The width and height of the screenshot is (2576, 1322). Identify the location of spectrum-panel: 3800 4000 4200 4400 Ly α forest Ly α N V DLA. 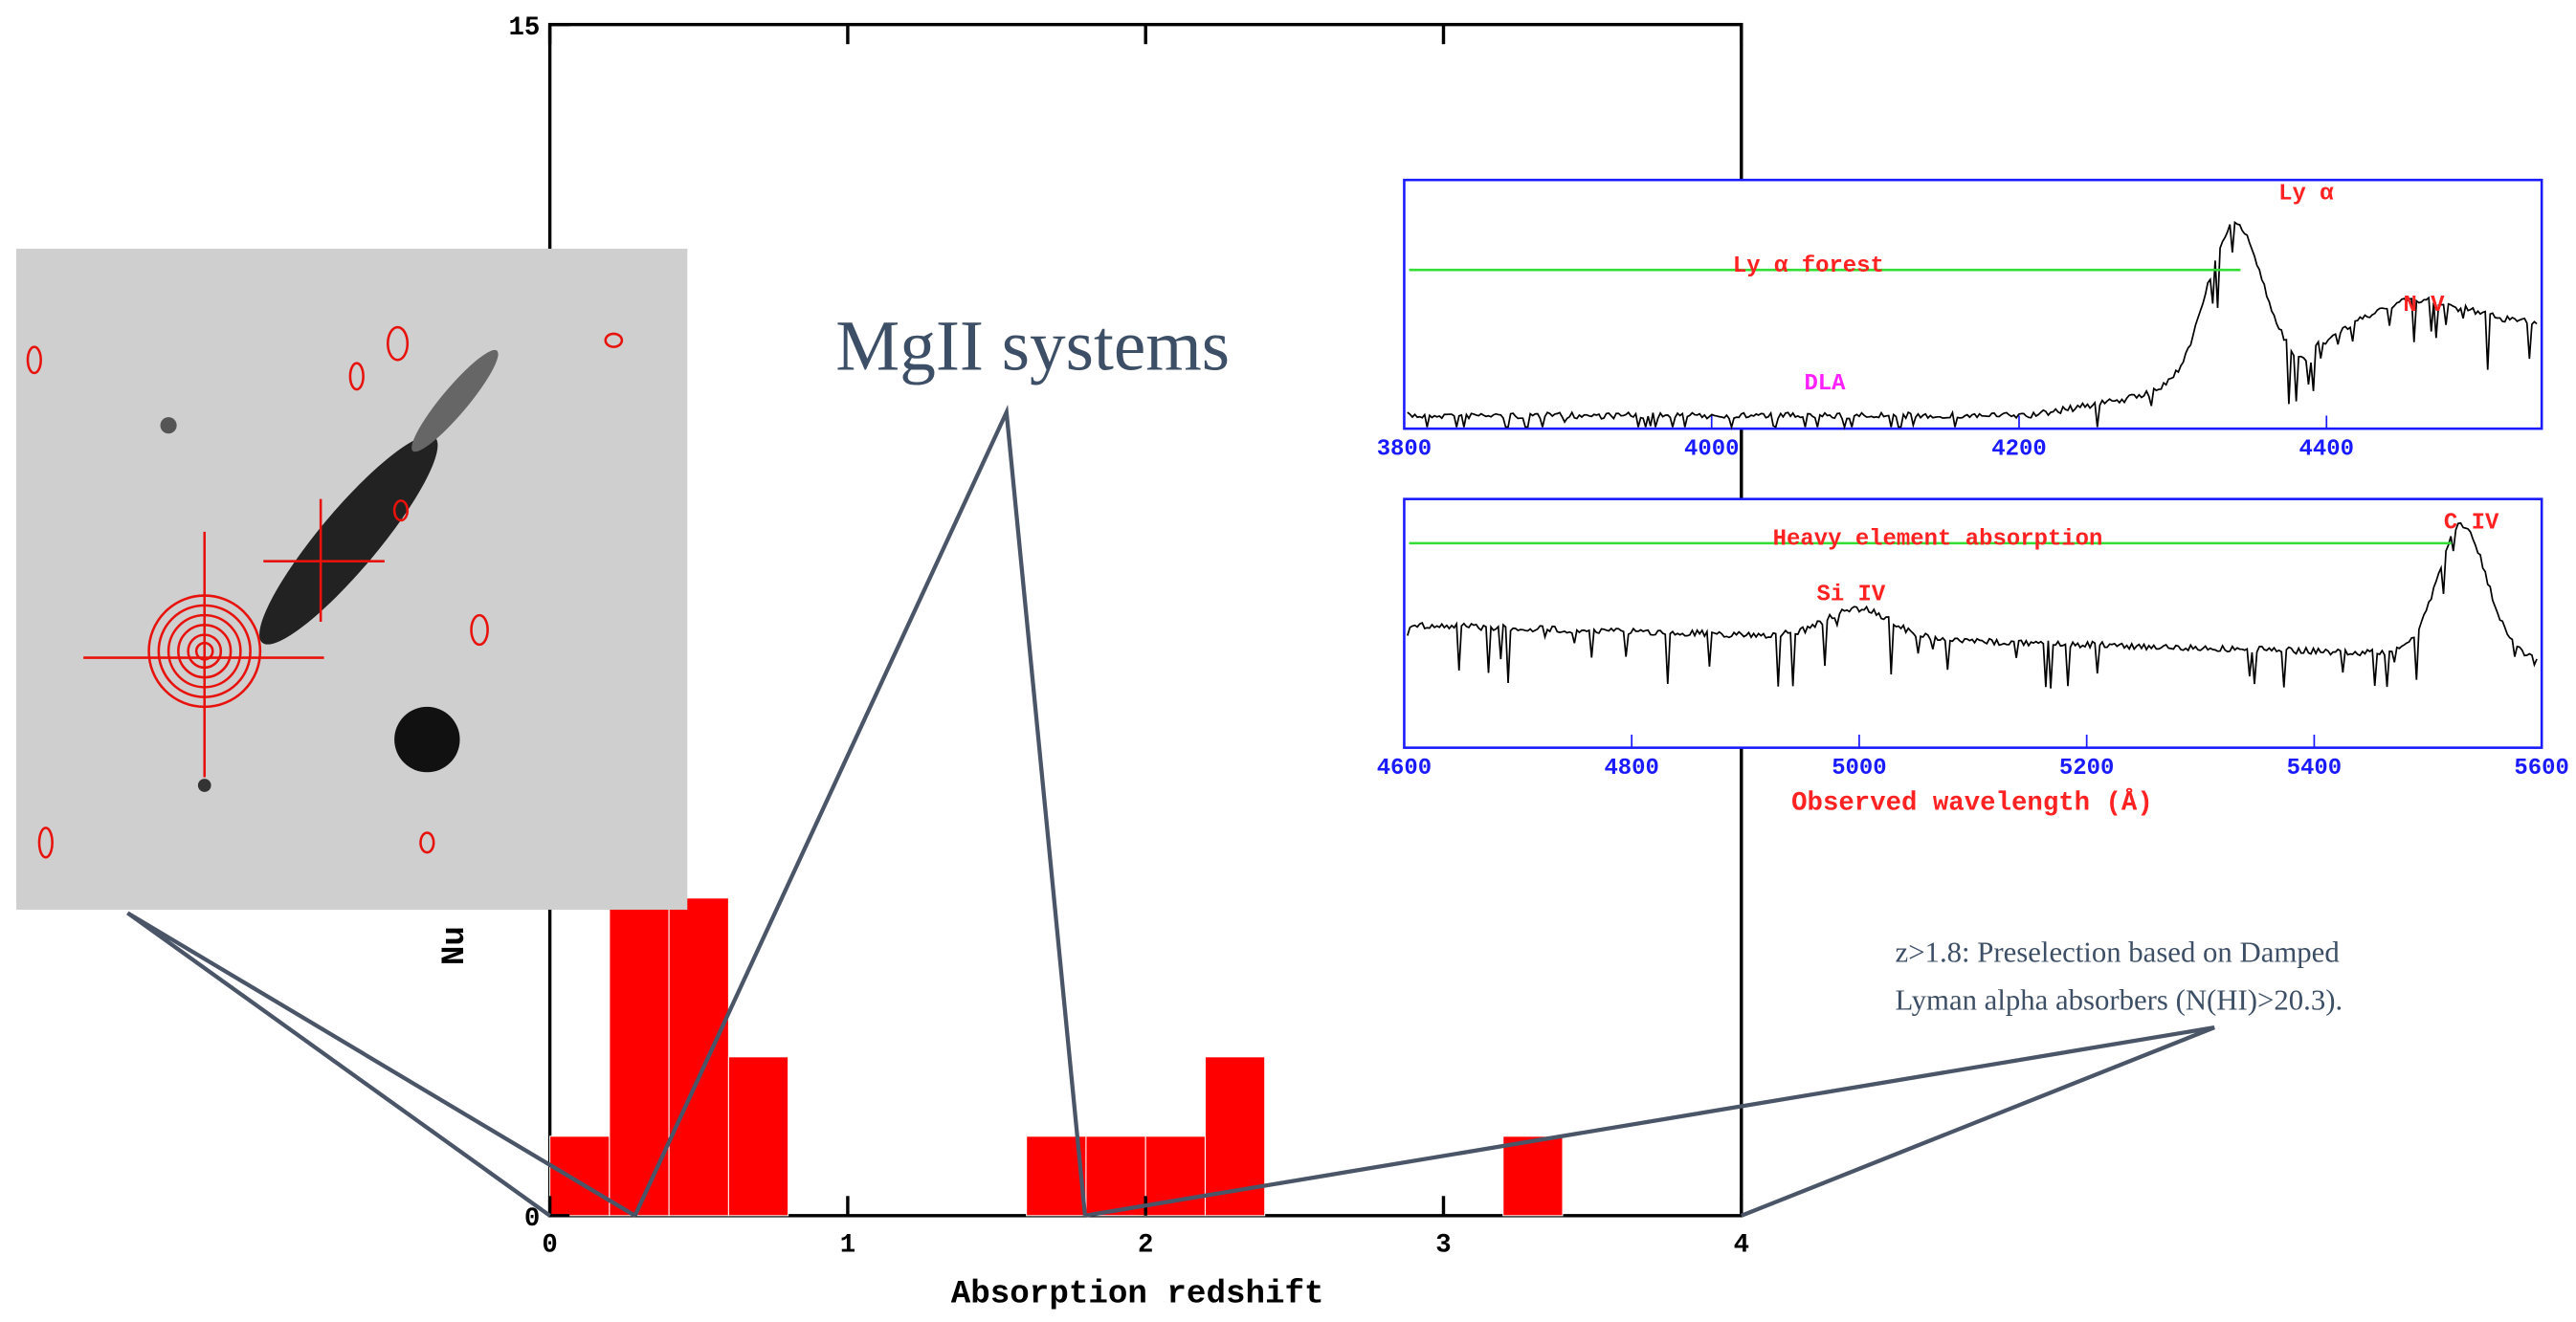
(1960, 320).